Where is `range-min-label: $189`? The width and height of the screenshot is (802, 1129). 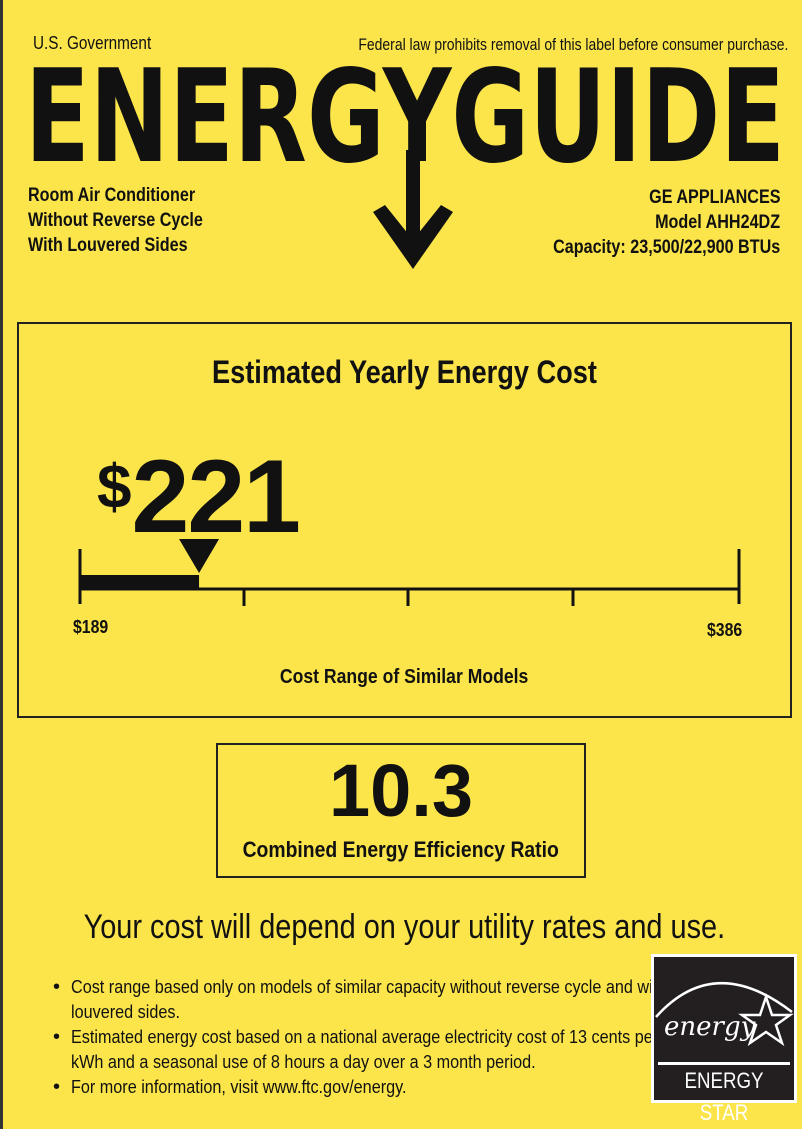 range-min-label: $189 is located at coordinates (91, 627).